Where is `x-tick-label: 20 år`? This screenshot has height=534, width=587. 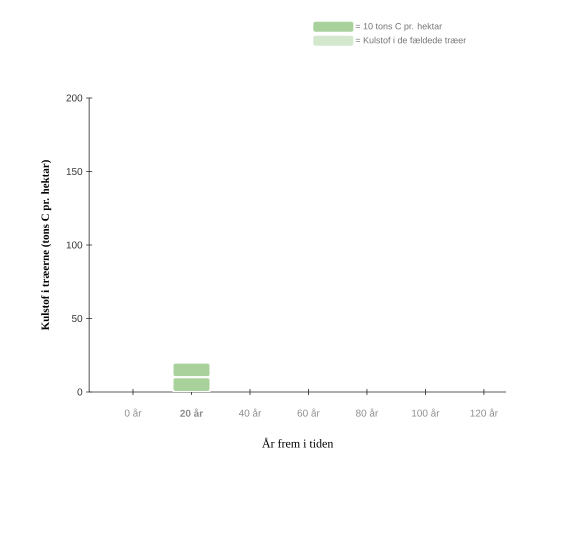
x-tick-label: 20 år is located at coordinates (191, 412).